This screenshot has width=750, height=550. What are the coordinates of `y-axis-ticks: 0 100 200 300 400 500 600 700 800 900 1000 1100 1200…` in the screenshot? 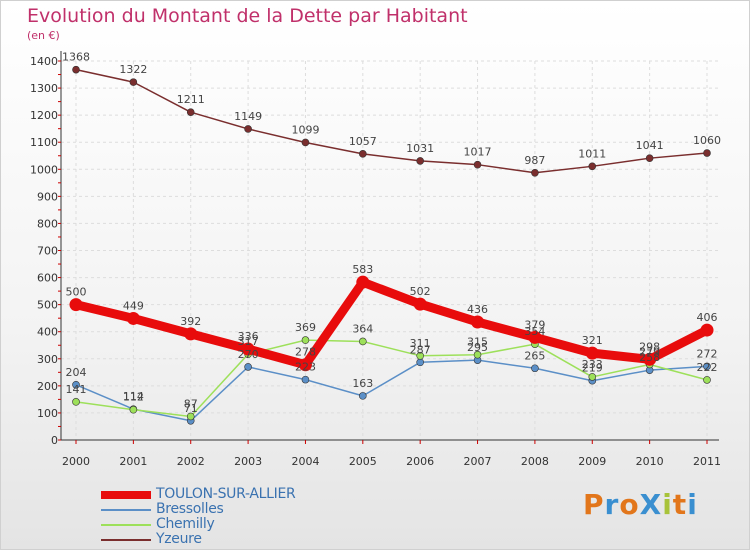 It's located at (45, 251).